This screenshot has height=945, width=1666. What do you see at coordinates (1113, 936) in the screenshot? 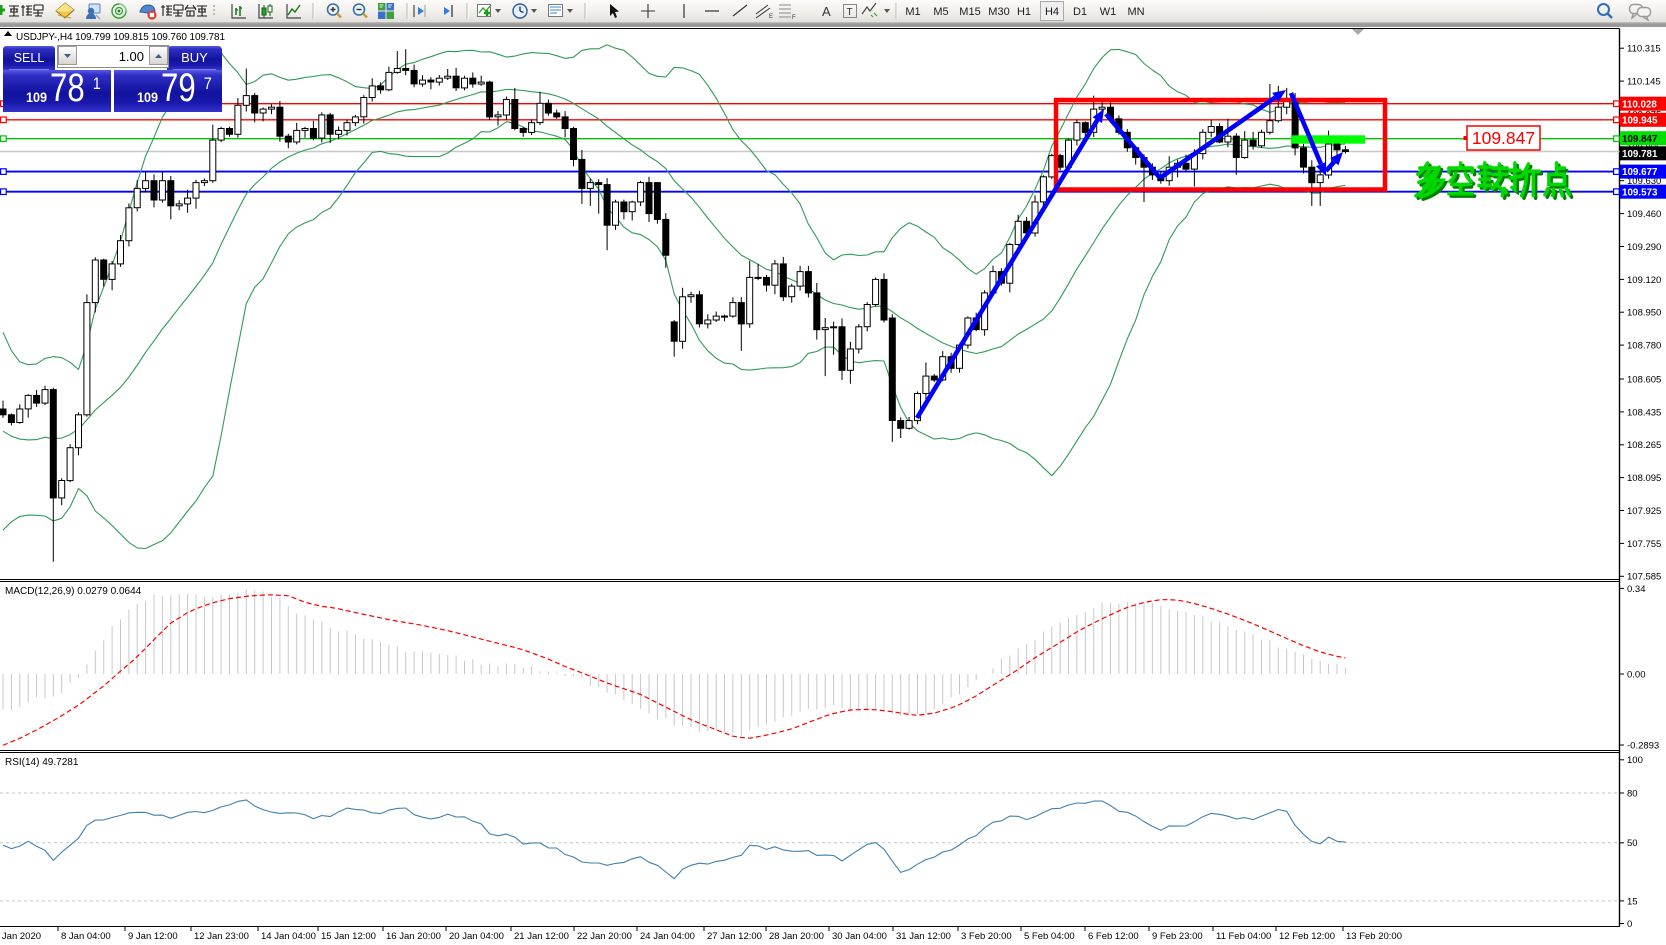
I see `svg-text: 6 Feb 12:00` at bounding box center [1113, 936].